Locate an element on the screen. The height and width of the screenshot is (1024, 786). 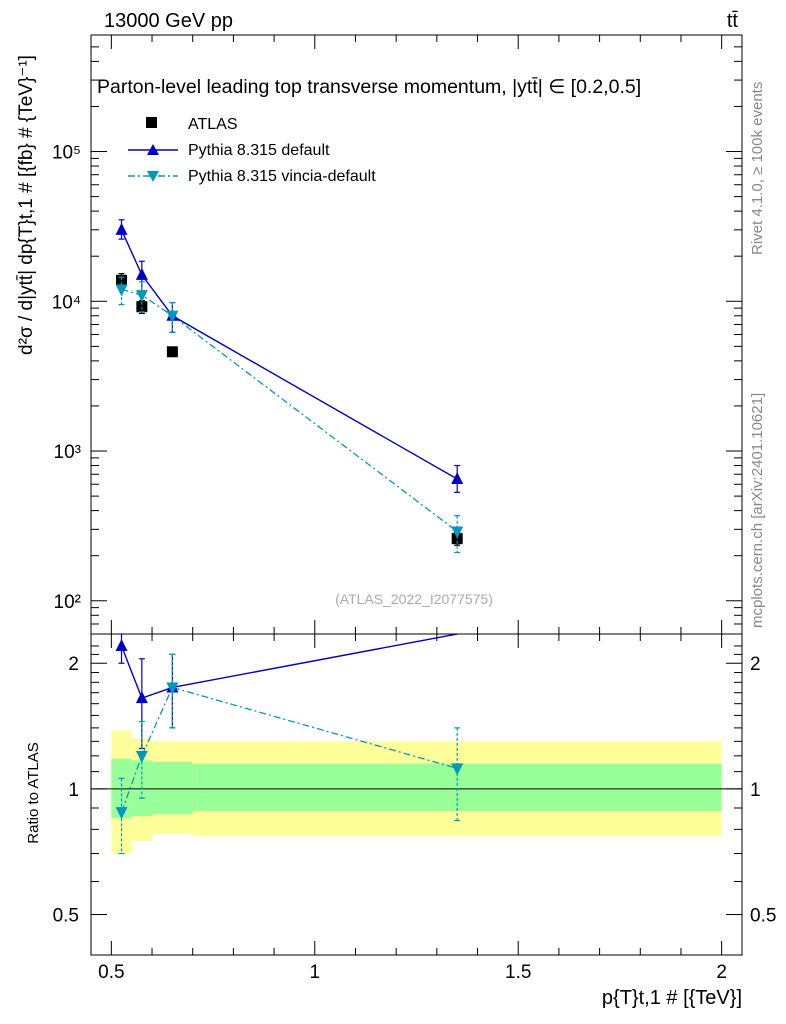
legend-marker-atlas is located at coordinates (151, 122).